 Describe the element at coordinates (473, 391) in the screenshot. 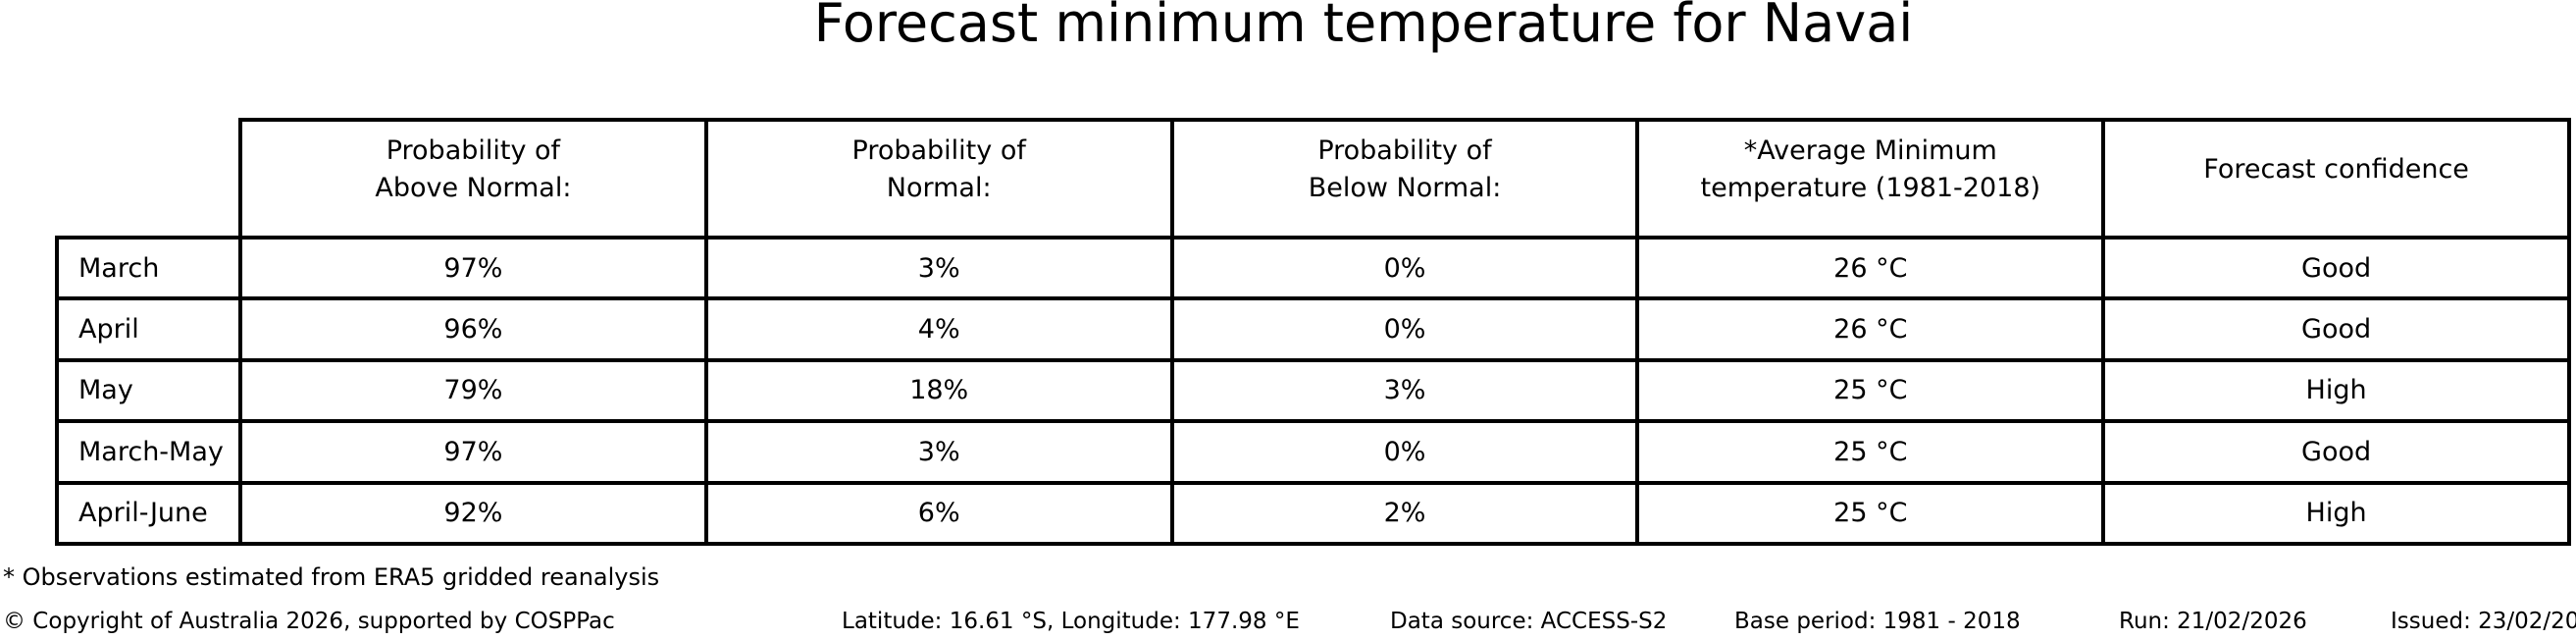

I see `table-cell-may-above: 79%` at that location.